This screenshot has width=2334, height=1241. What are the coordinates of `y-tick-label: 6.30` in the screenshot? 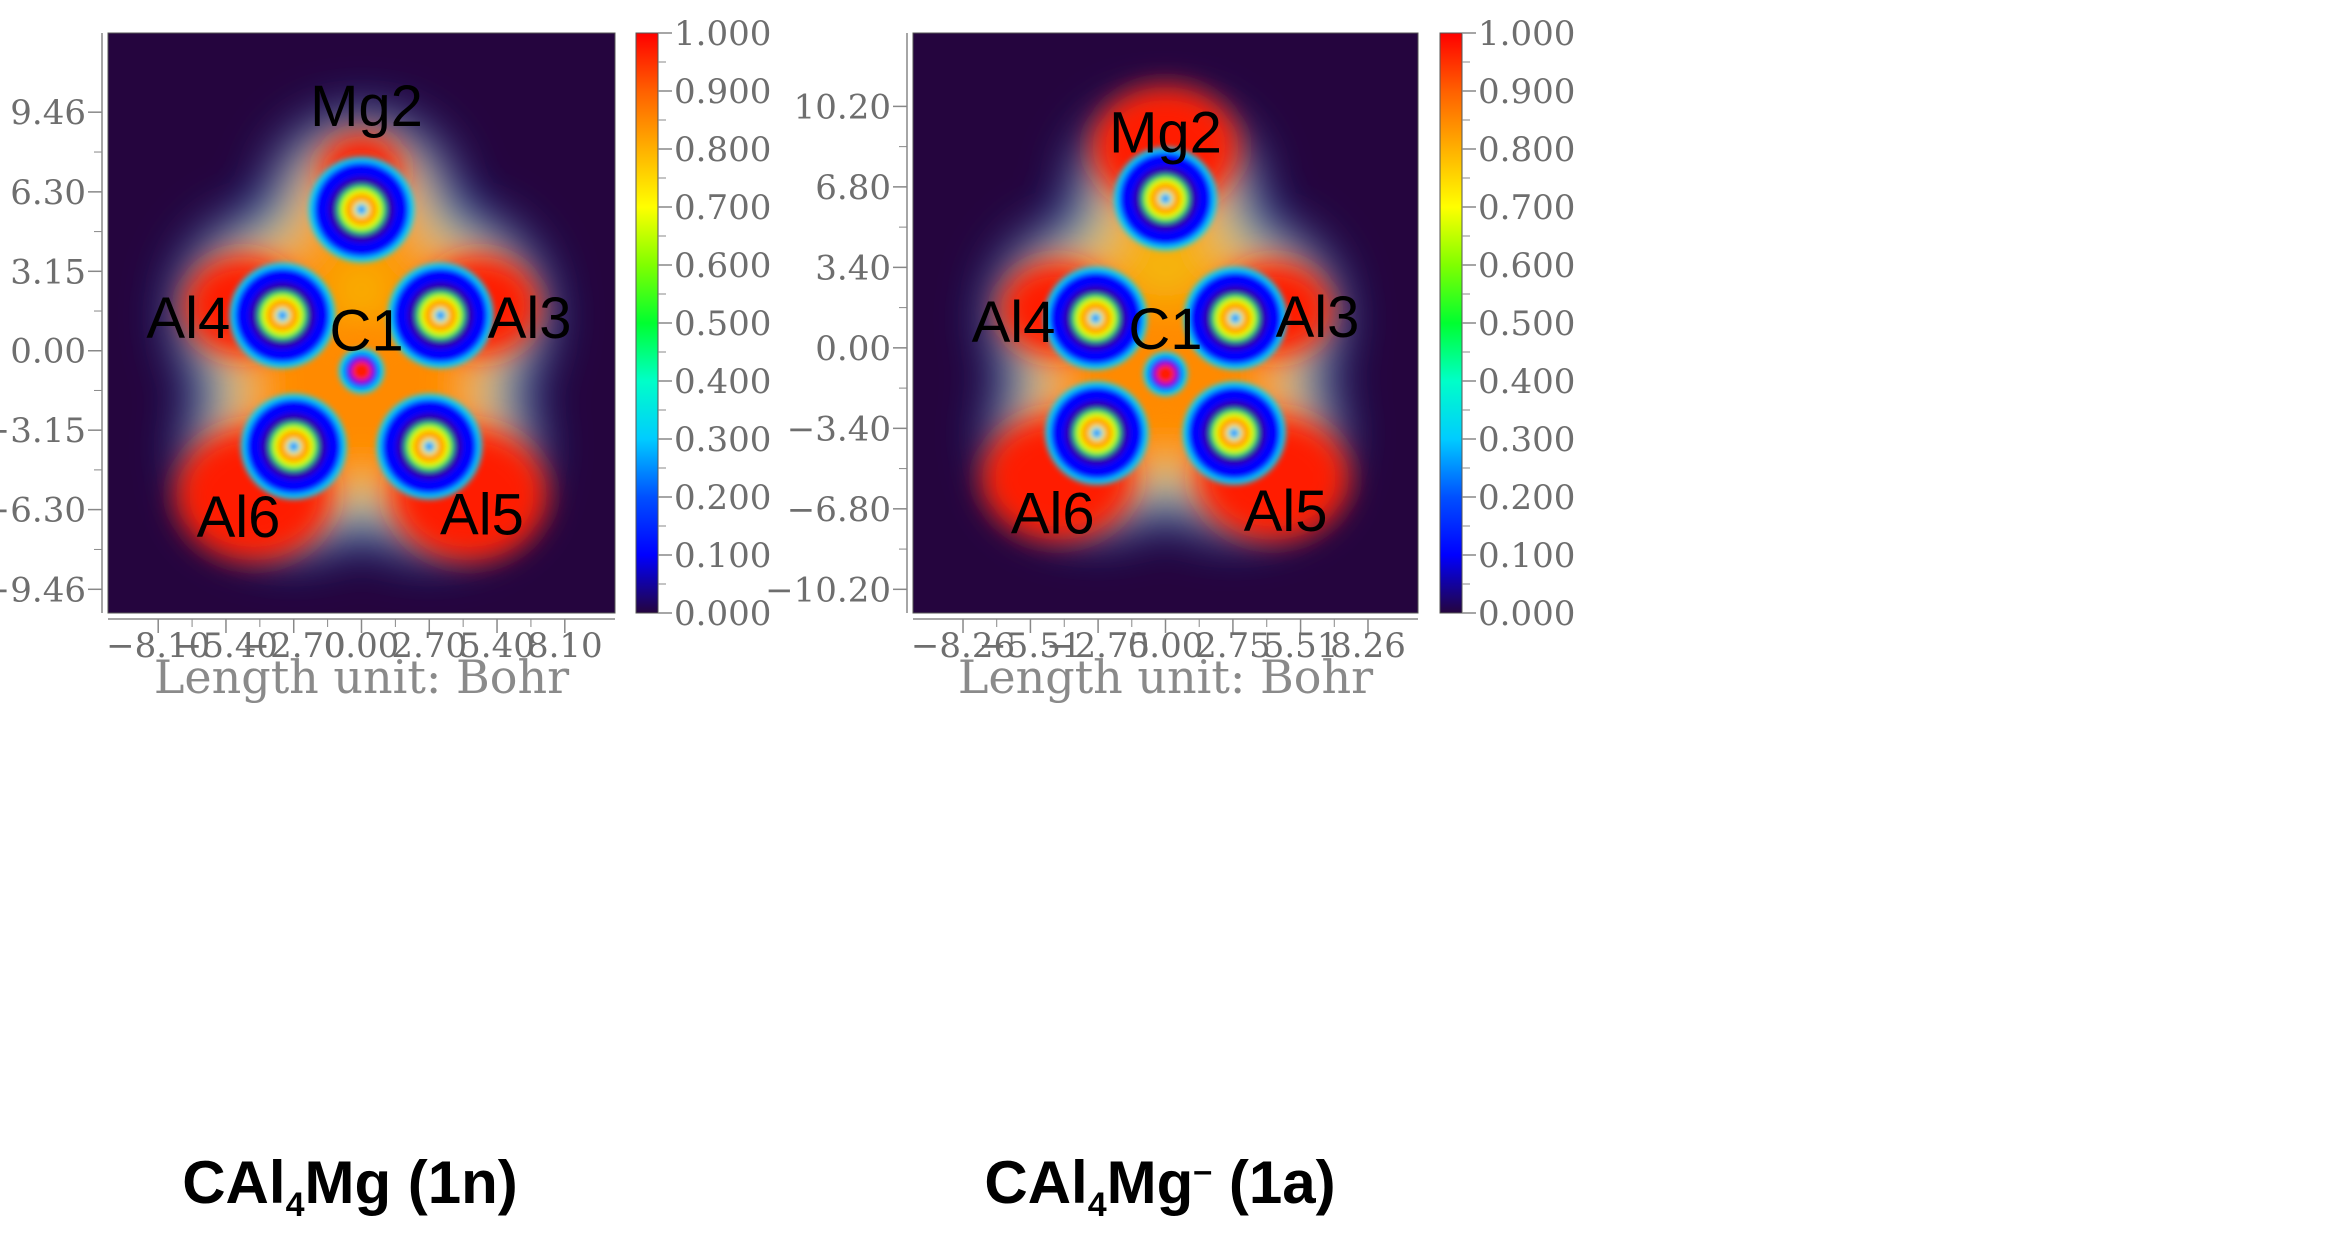 It's located at (48, 193).